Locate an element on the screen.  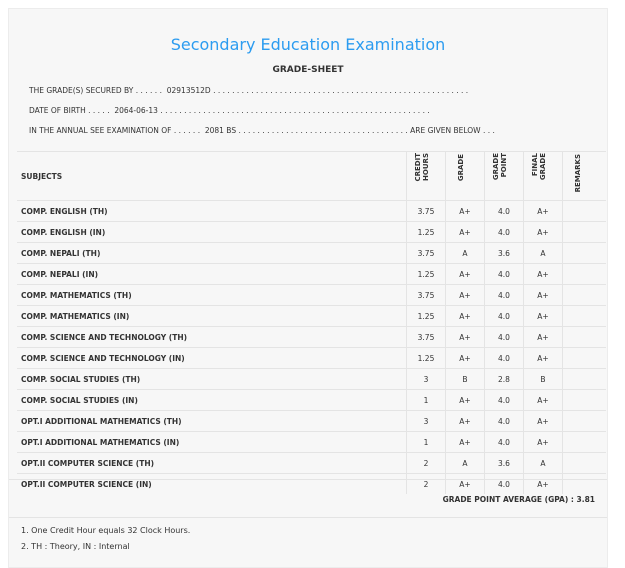
table-row: COMP. NEPALI (TH) 3.75 A 3.6 A is located at coordinates (311, 253).